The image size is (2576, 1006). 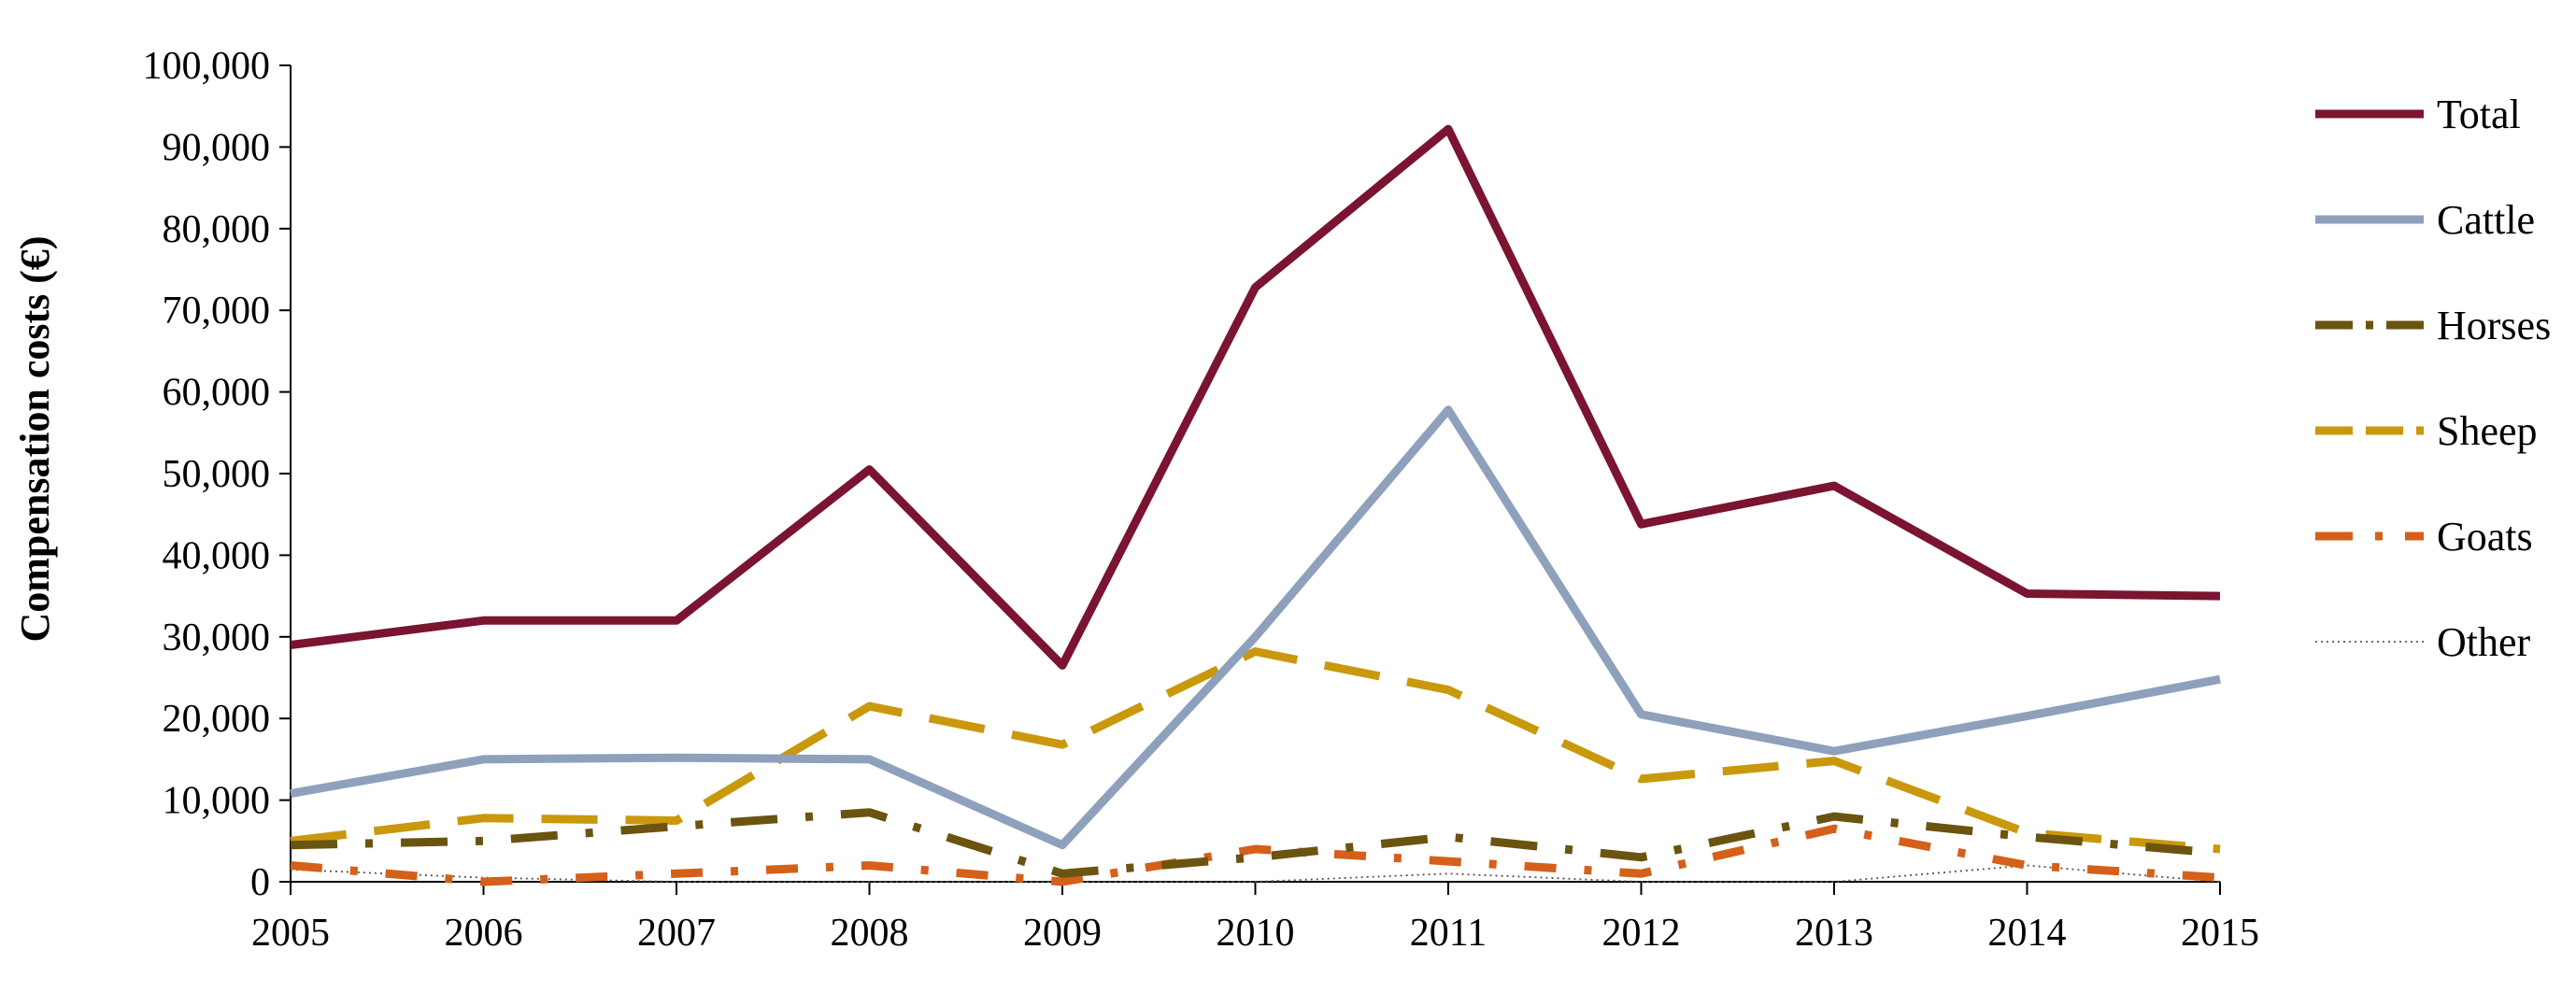 I want to click on x-tick-label: 2012, so click(x=1642, y=934).